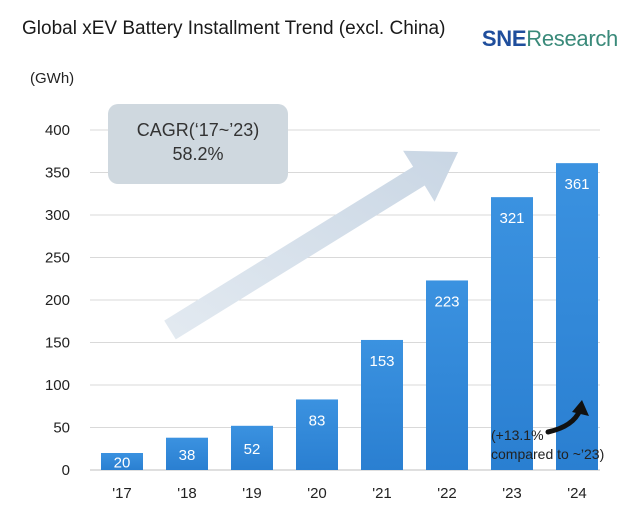 This screenshot has width=640, height=531. Describe the element at coordinates (198, 154) in the screenshot. I see `cagr-callout-value: 58.2%` at that location.